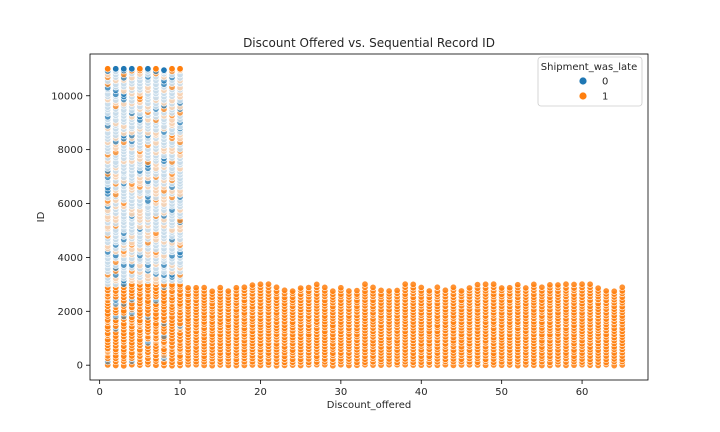 This screenshot has height=432, width=720. I want to click on y-tick-label: 10000, so click(67, 96).